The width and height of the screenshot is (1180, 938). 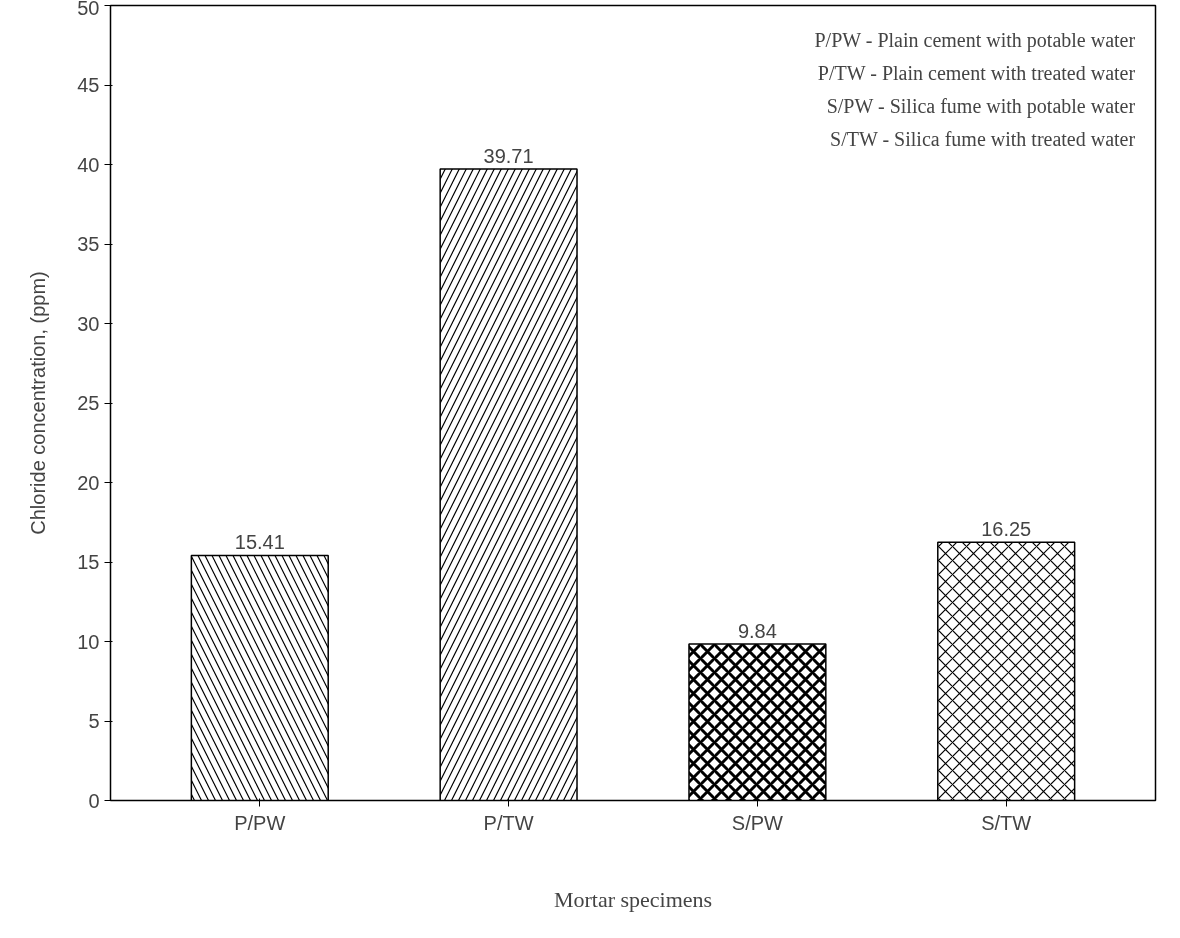 What do you see at coordinates (88, 85) in the screenshot?
I see `y-tick-label: 45` at bounding box center [88, 85].